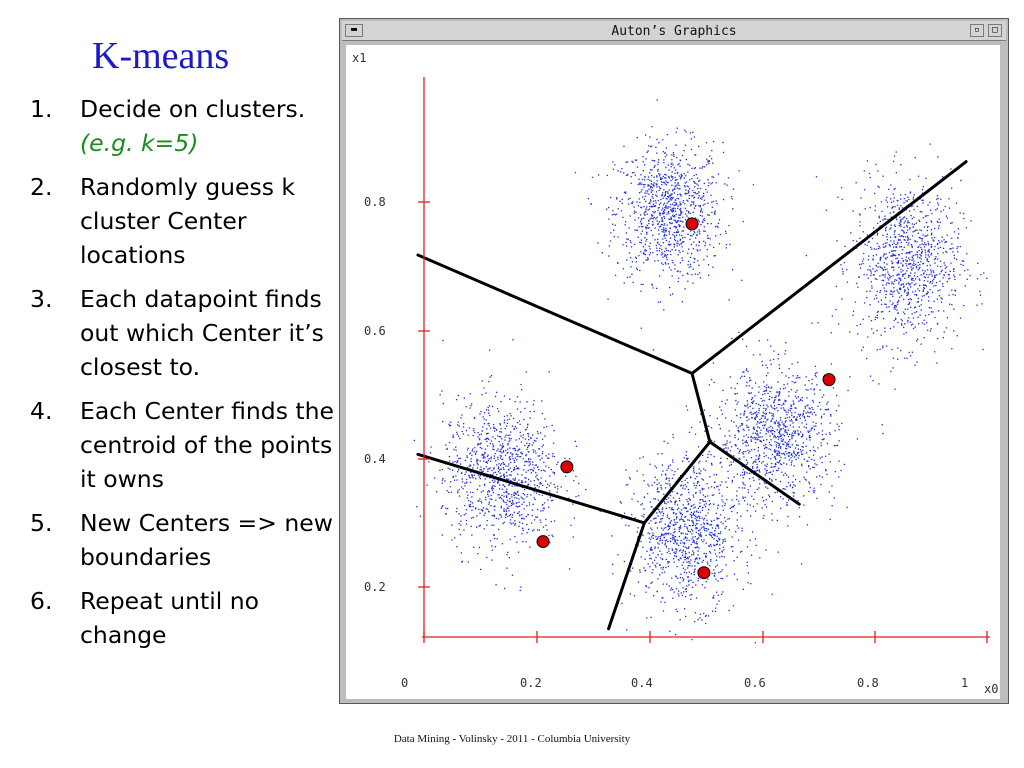 The image size is (1024, 768). I want to click on minimize-button: ▫, so click(977, 30).